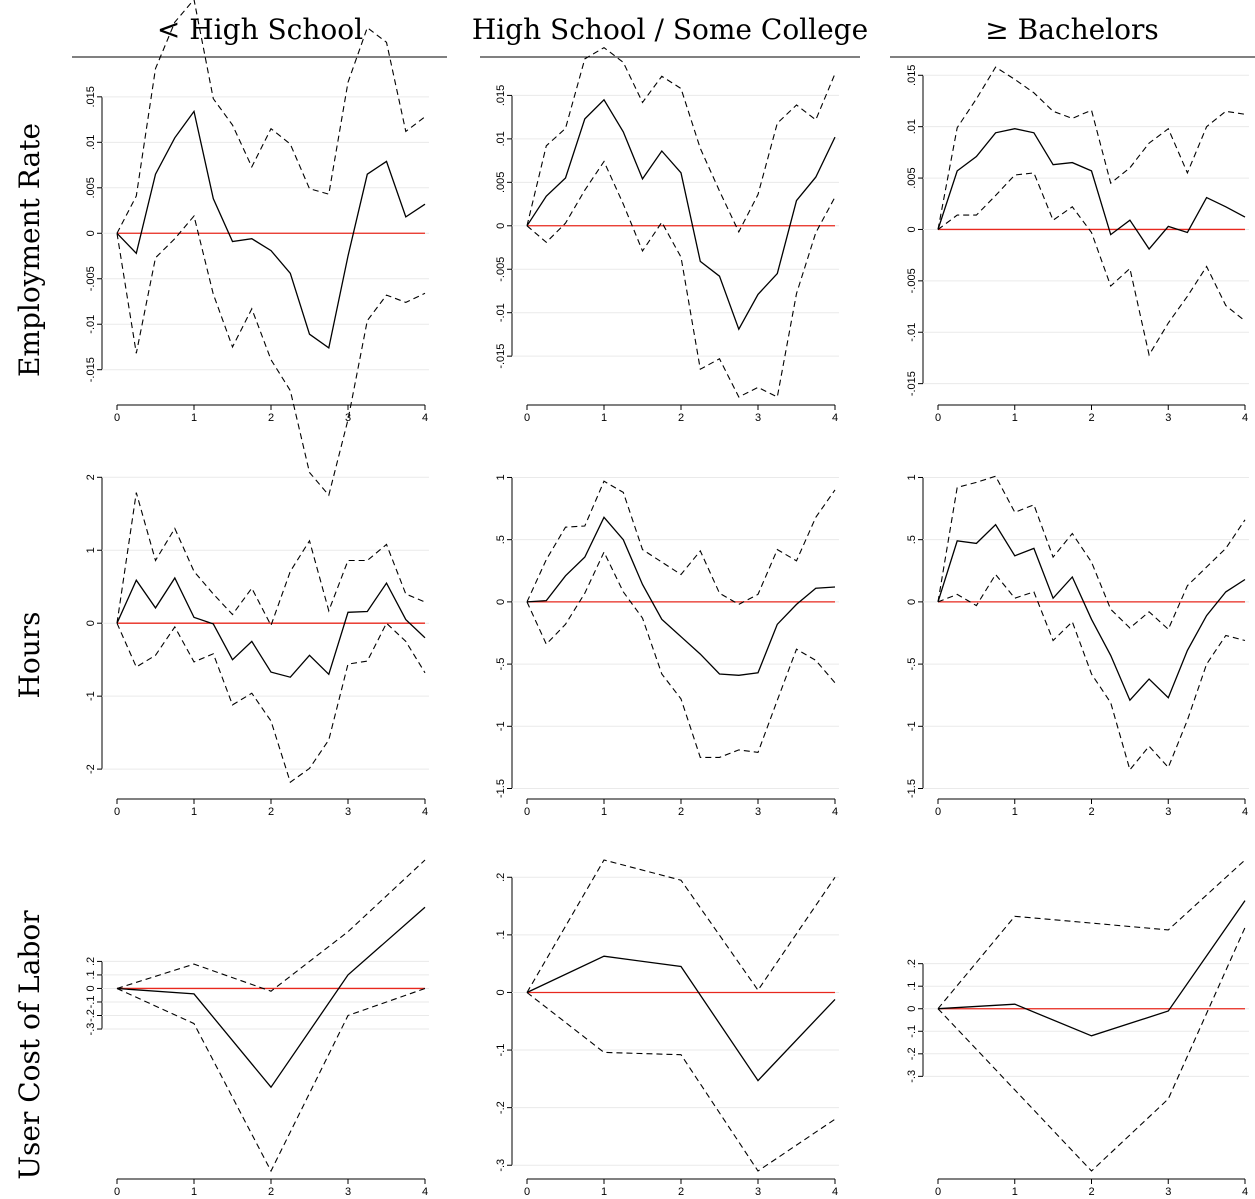 The width and height of the screenshot is (1255, 1199). I want to click on y-tick-label: -.1, so click(91, 1002).